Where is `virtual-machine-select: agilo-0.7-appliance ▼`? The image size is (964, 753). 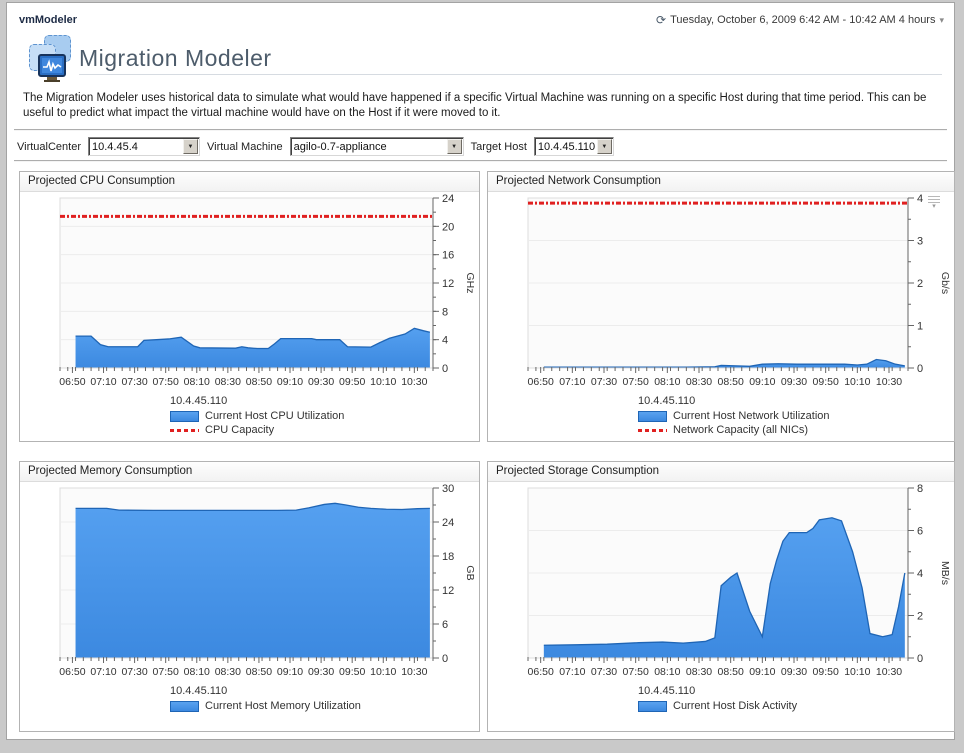 virtual-machine-select: agilo-0.7-appliance ▼ is located at coordinates (376, 146).